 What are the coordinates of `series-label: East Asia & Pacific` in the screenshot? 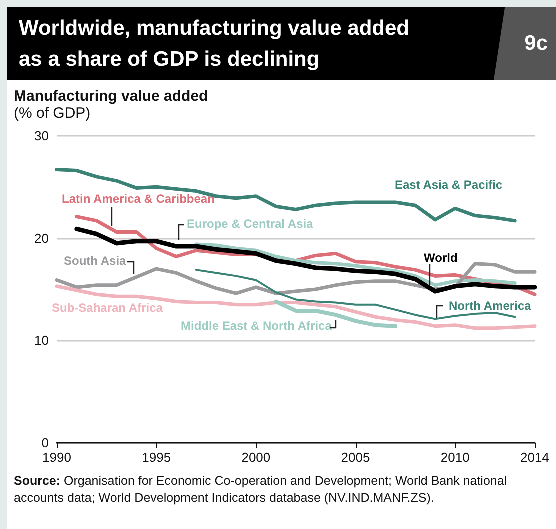 It's located at (449, 185).